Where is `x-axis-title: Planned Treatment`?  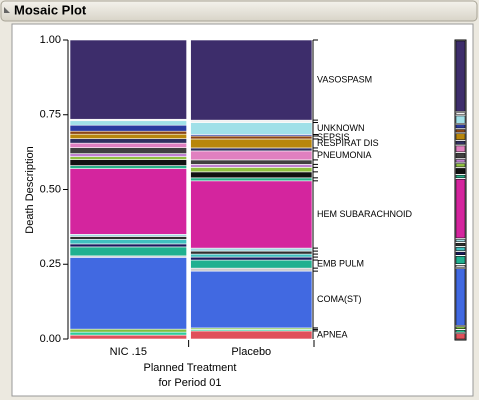
x-axis-title: Planned Treatment is located at coordinates (190, 368).